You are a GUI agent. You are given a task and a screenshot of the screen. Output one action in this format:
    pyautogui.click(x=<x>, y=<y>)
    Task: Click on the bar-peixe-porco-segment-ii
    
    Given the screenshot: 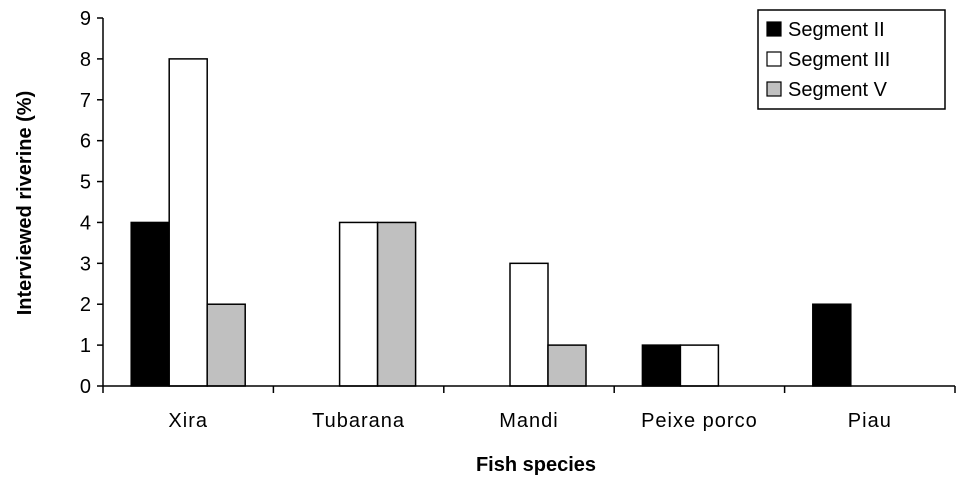 What is the action you would take?
    pyautogui.click(x=661, y=365)
    